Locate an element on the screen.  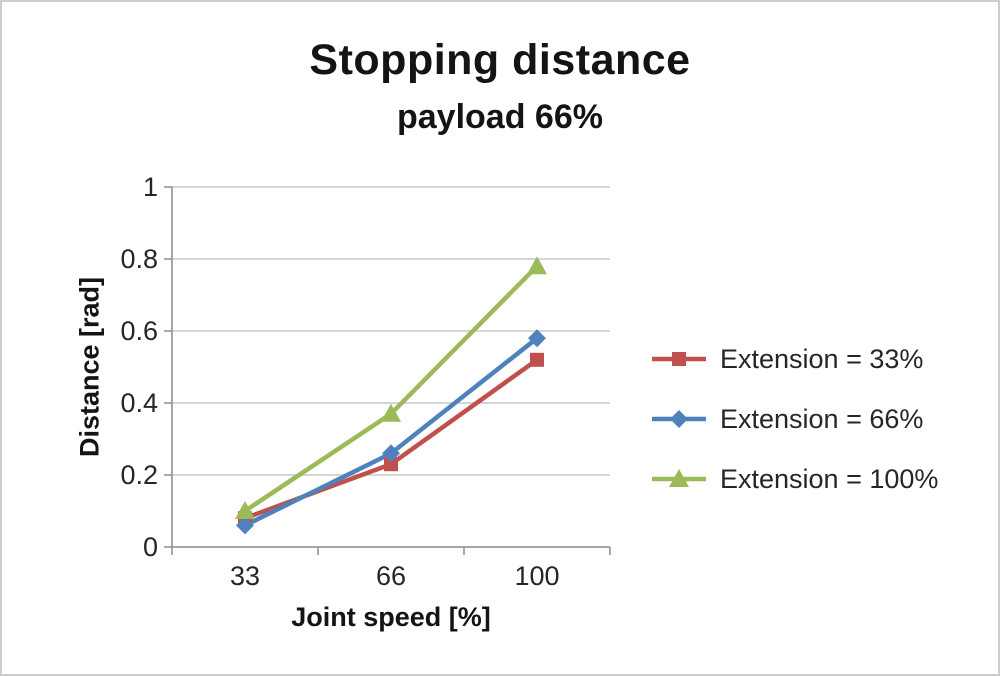
y-tick-label: 1 is located at coordinates (150, 187).